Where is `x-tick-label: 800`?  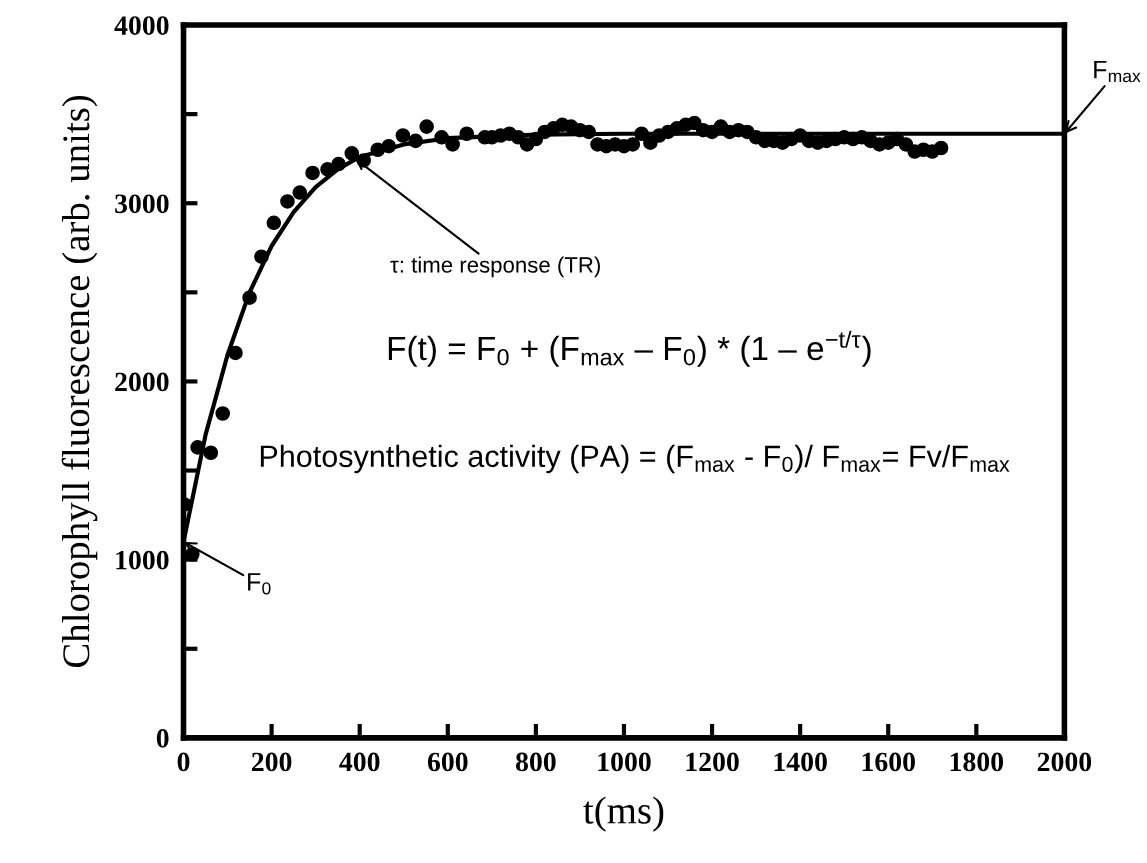
x-tick-label: 800 is located at coordinates (535, 762).